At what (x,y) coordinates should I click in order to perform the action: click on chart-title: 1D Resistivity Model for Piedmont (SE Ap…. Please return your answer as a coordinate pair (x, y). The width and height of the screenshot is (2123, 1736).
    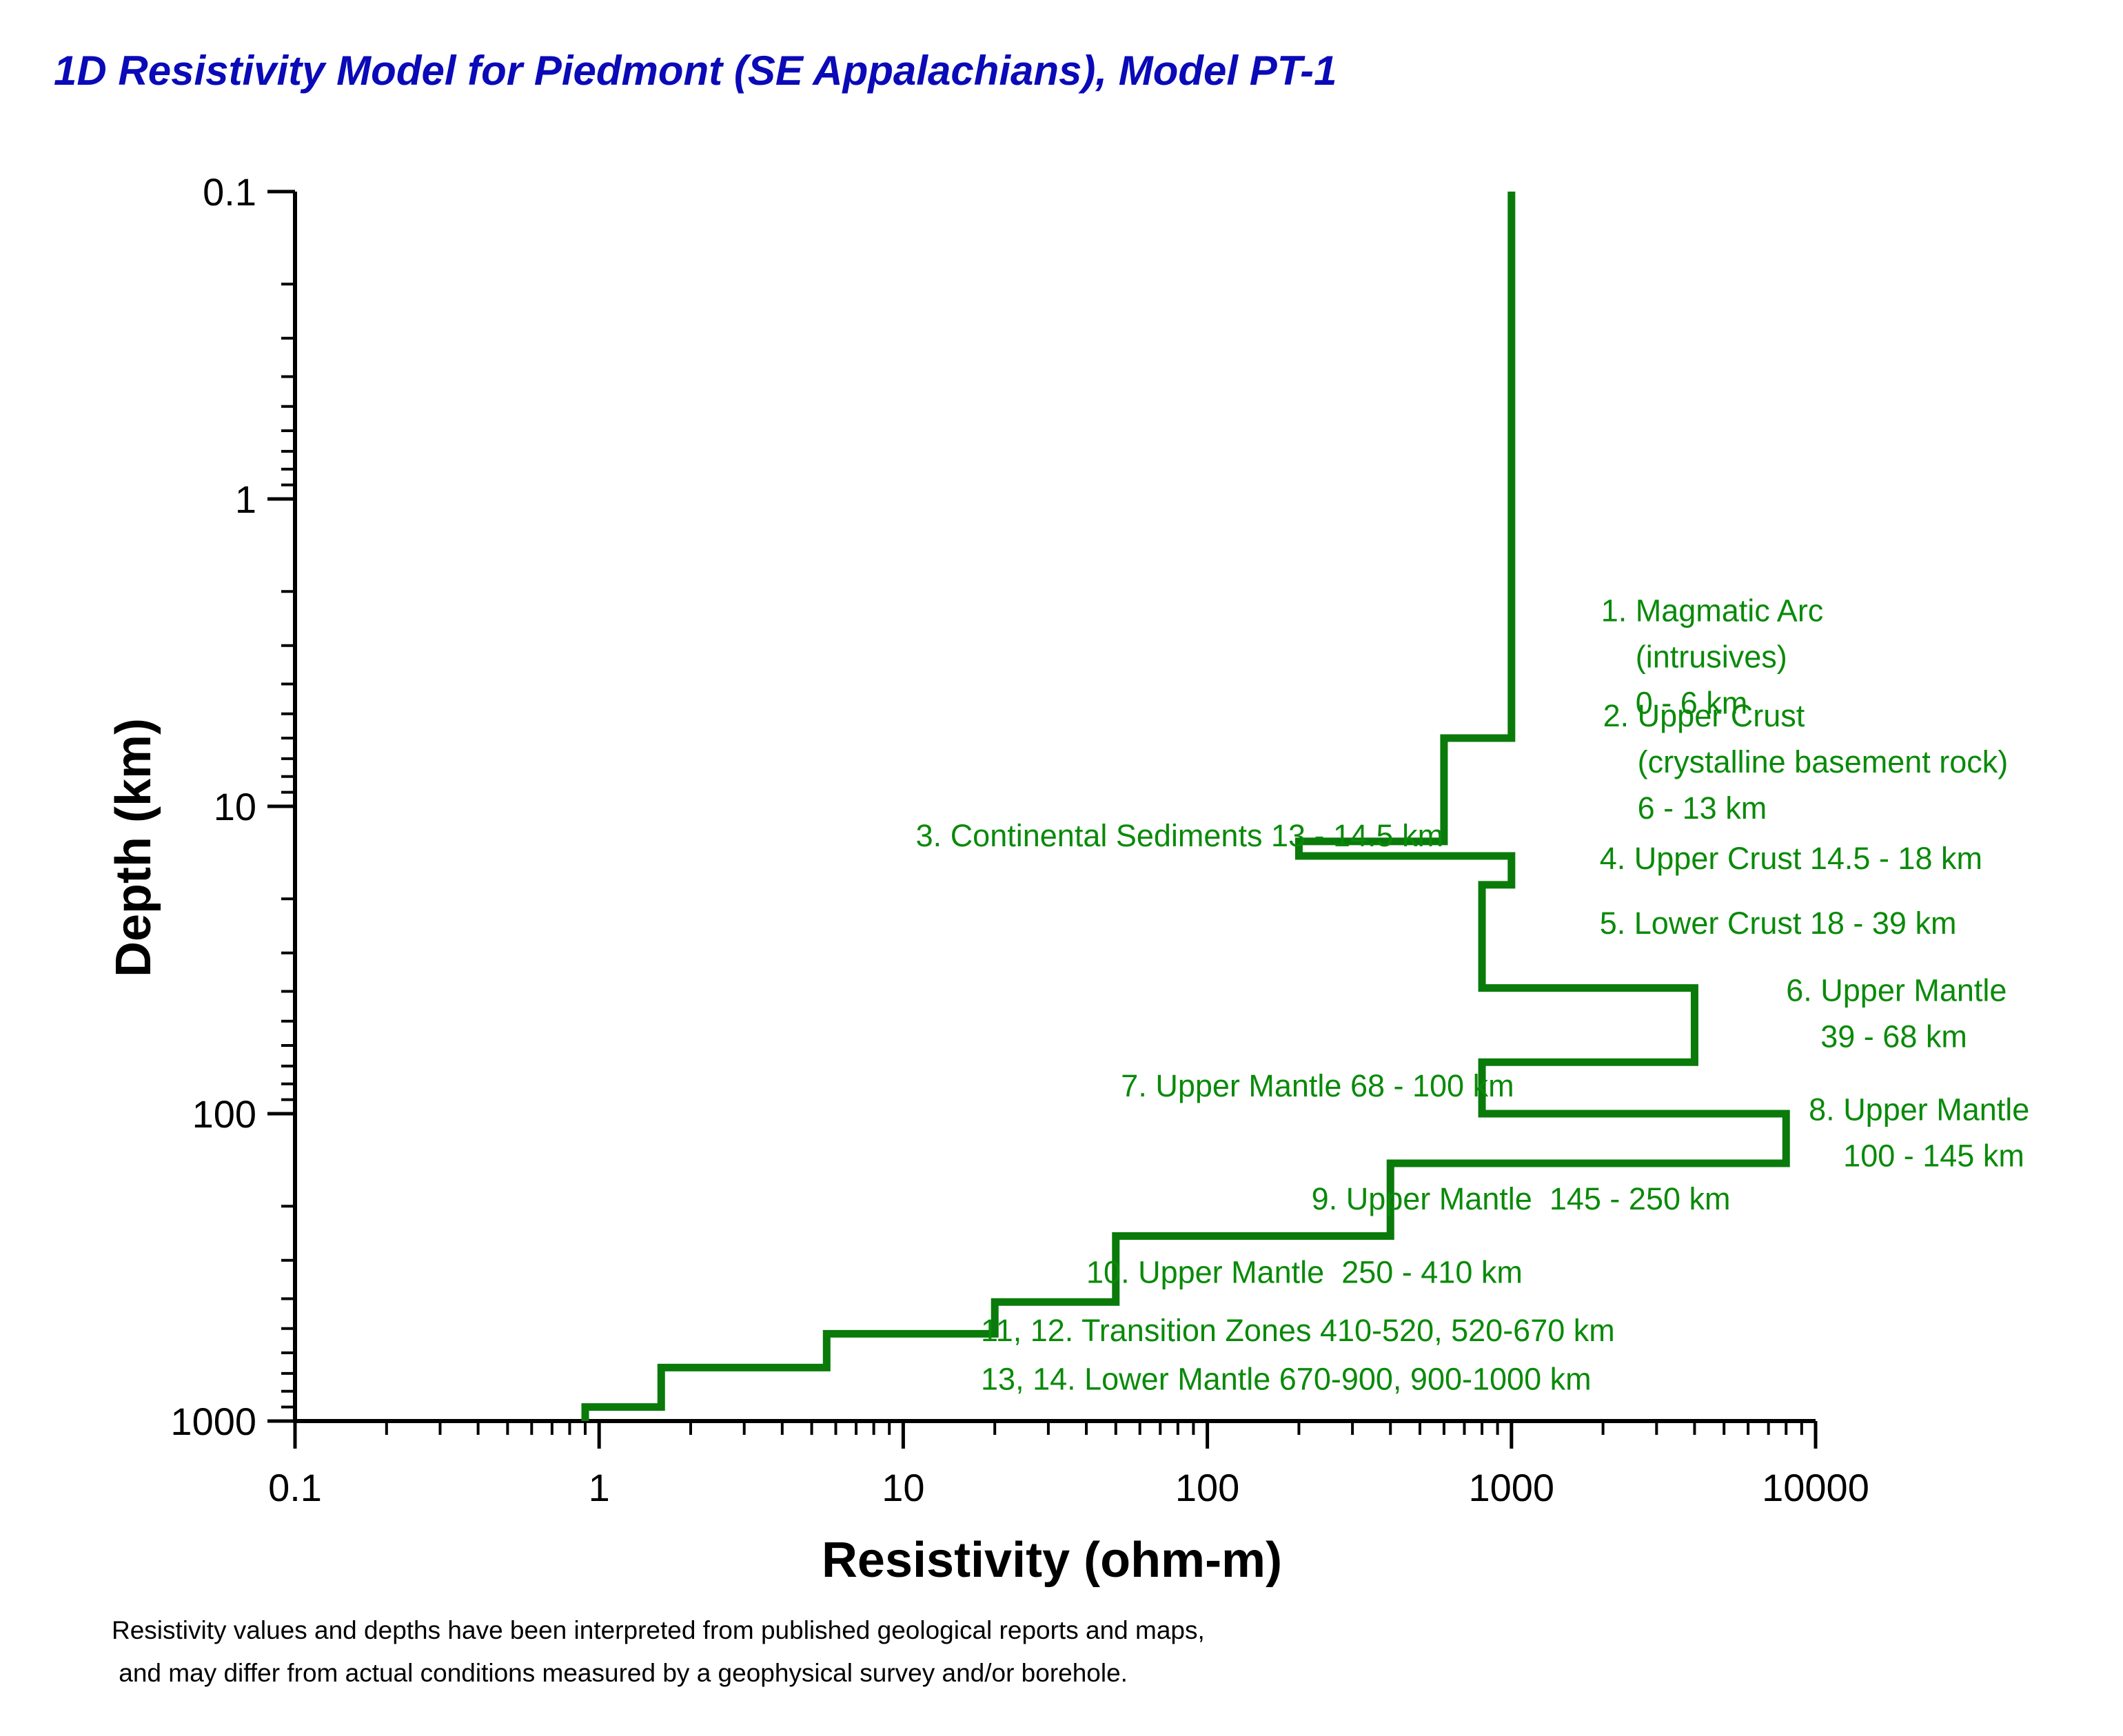
    Looking at the image, I should click on (695, 71).